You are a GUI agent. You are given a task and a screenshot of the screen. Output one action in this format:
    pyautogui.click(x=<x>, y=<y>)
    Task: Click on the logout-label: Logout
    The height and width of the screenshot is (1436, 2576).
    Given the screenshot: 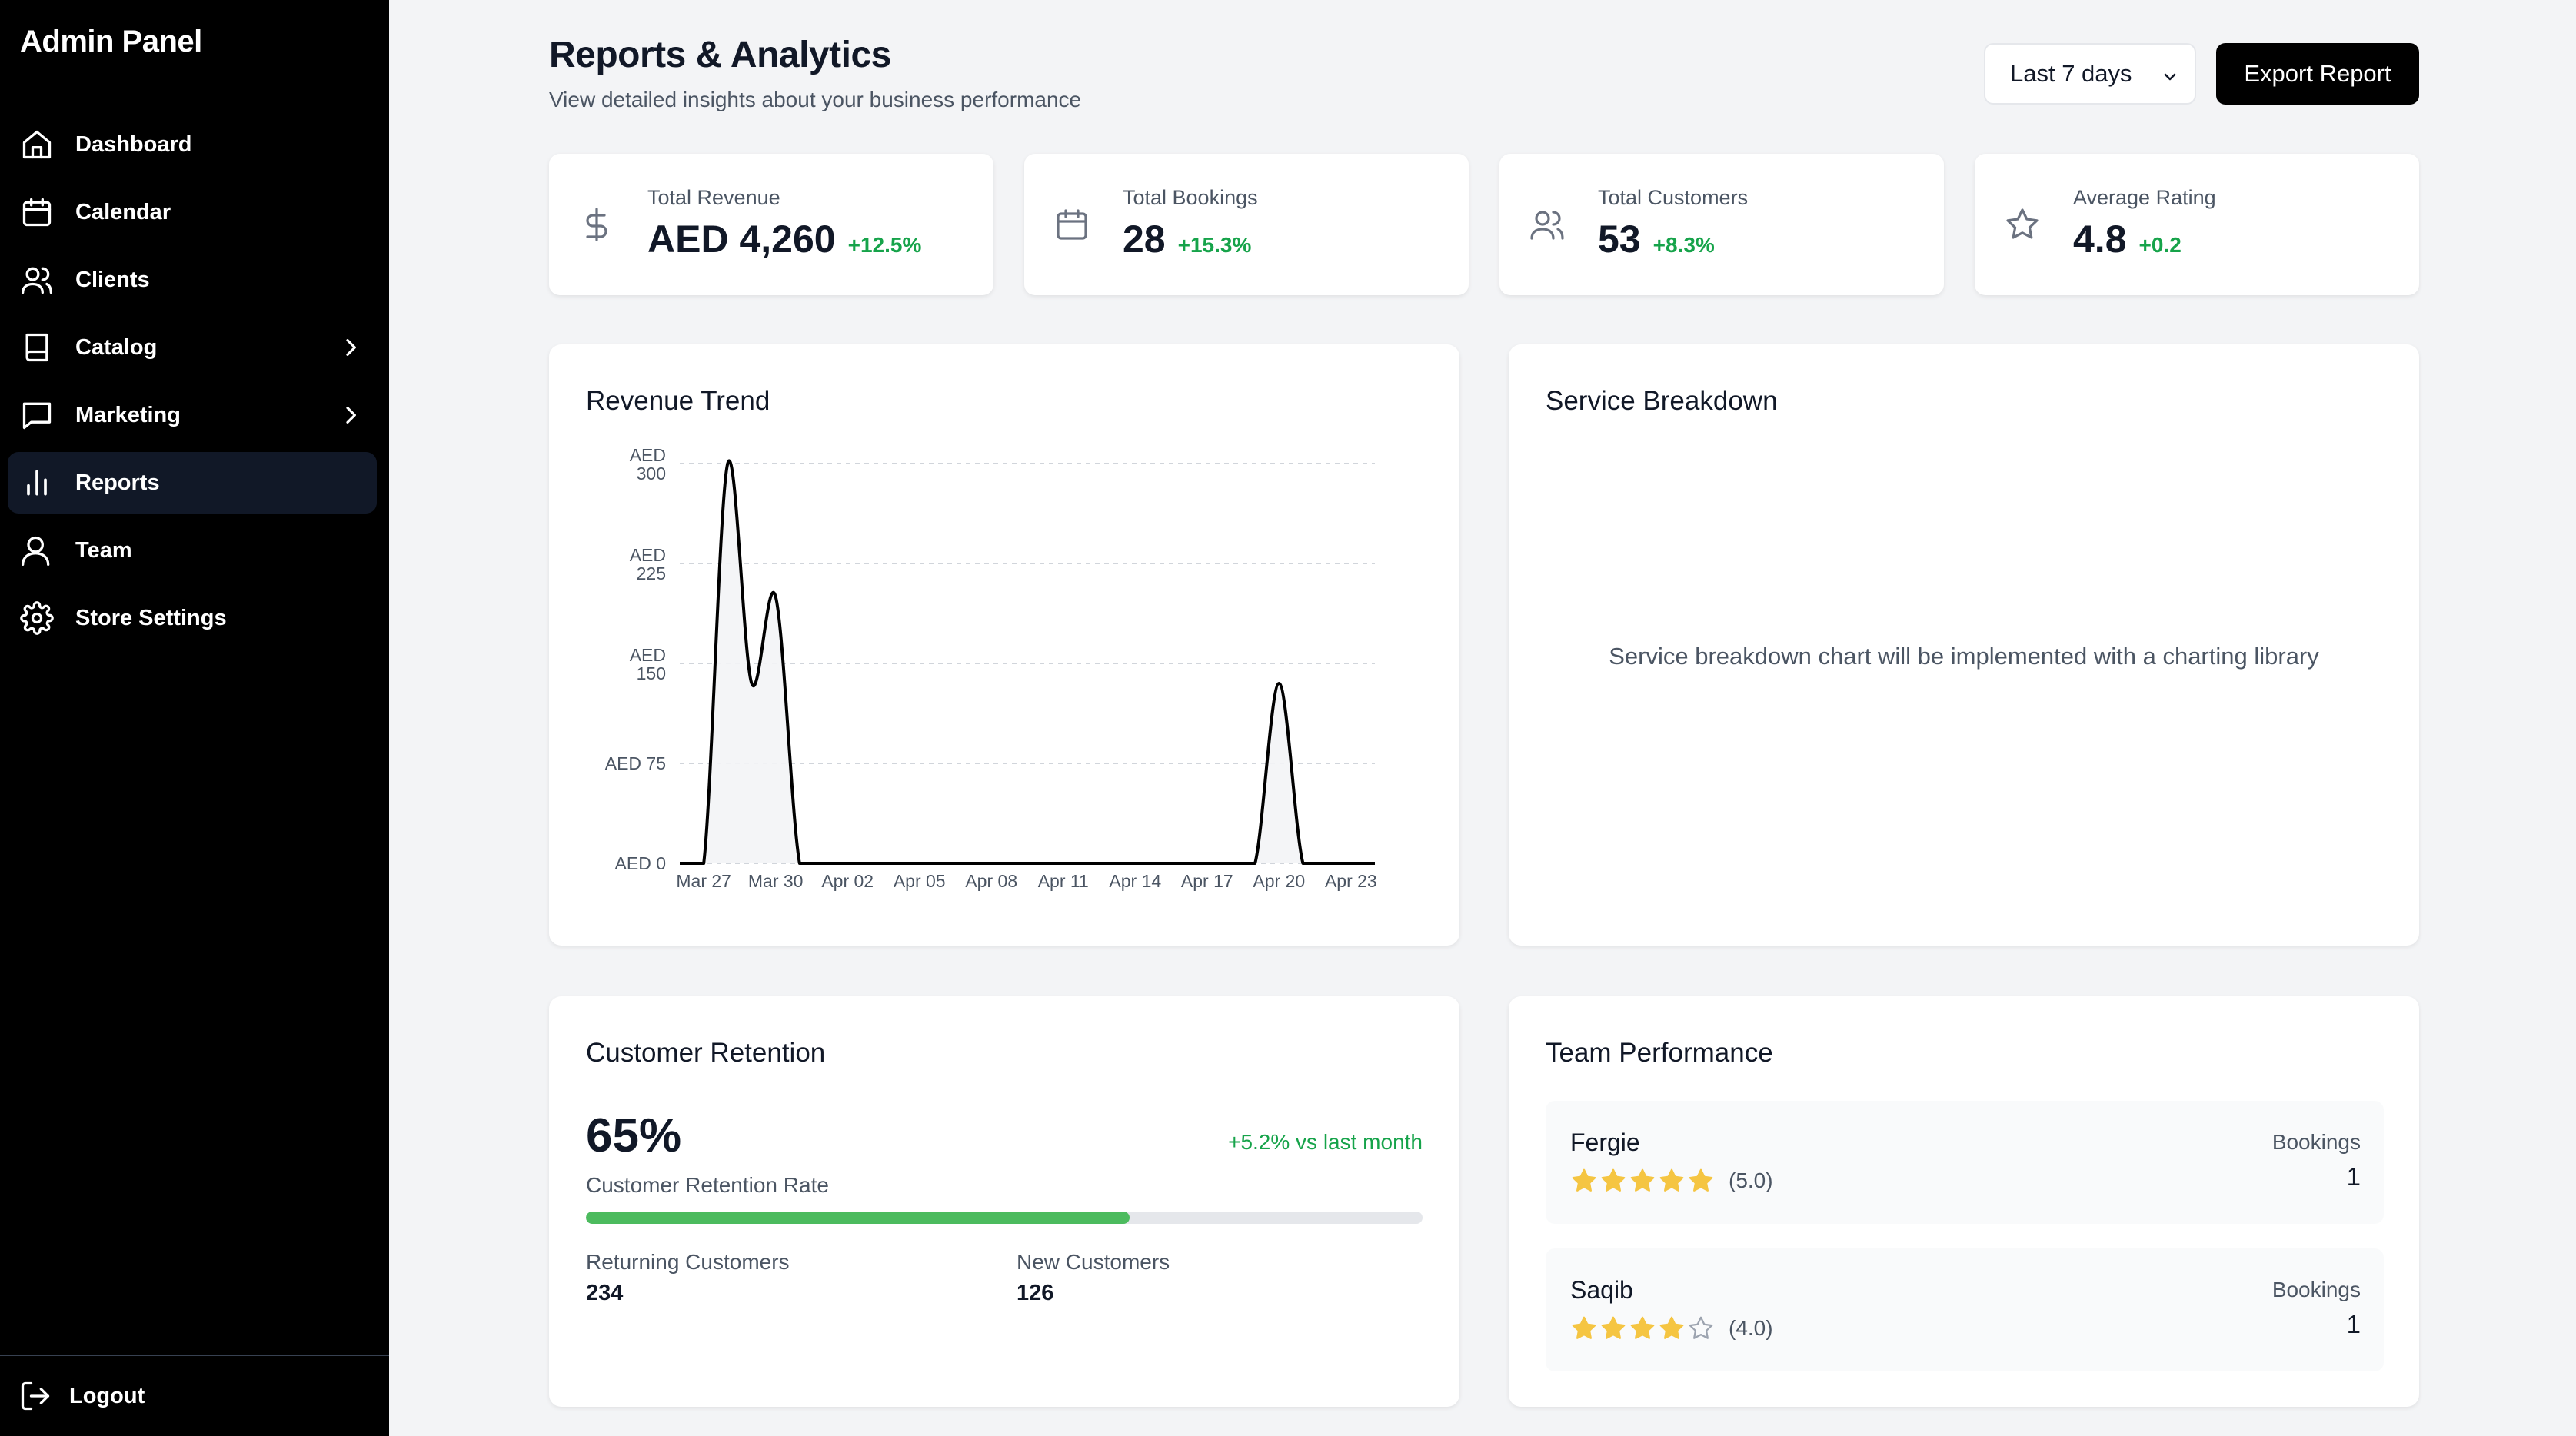 What is the action you would take?
    pyautogui.click(x=107, y=1395)
    